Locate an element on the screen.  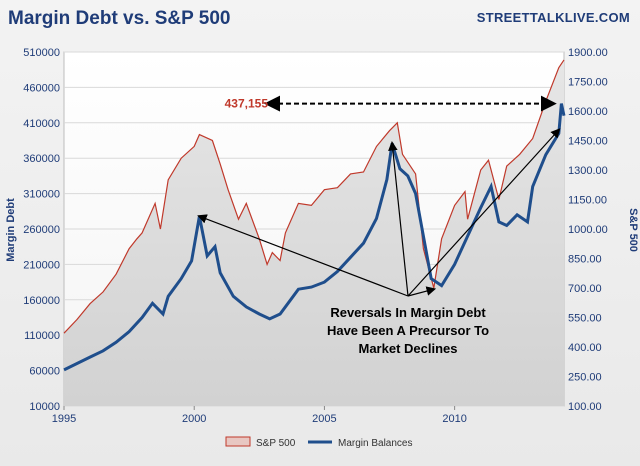
legend-swatch-sp500 is located at coordinates (238, 441).